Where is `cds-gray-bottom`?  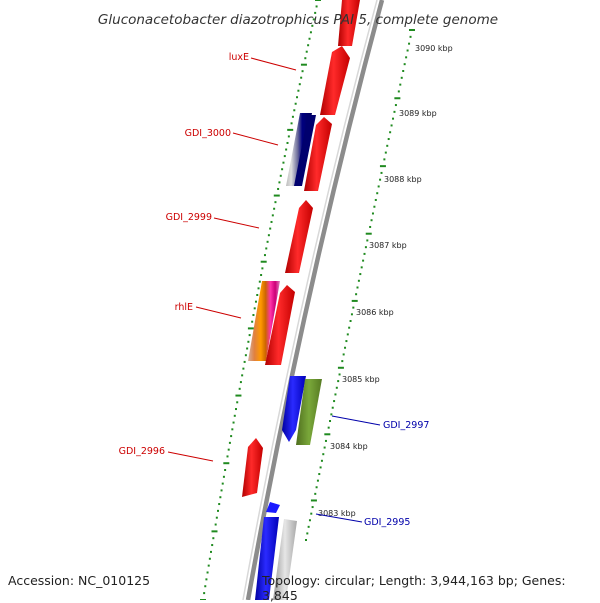
cds-gray-bottom is located at coordinates (285, 559).